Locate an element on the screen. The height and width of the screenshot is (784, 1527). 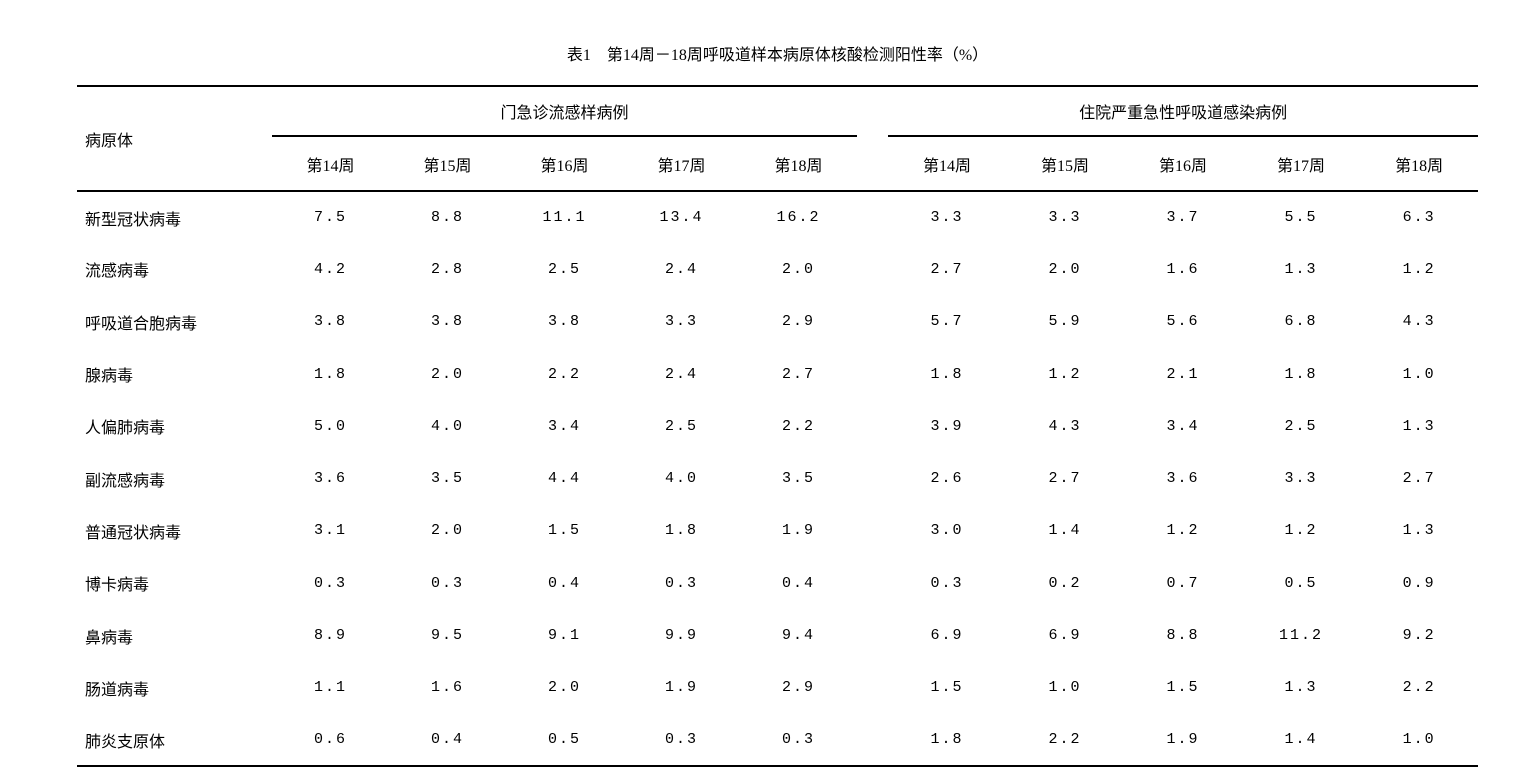
week-header-sari-16: 第16周 is located at coordinates (1183, 164).